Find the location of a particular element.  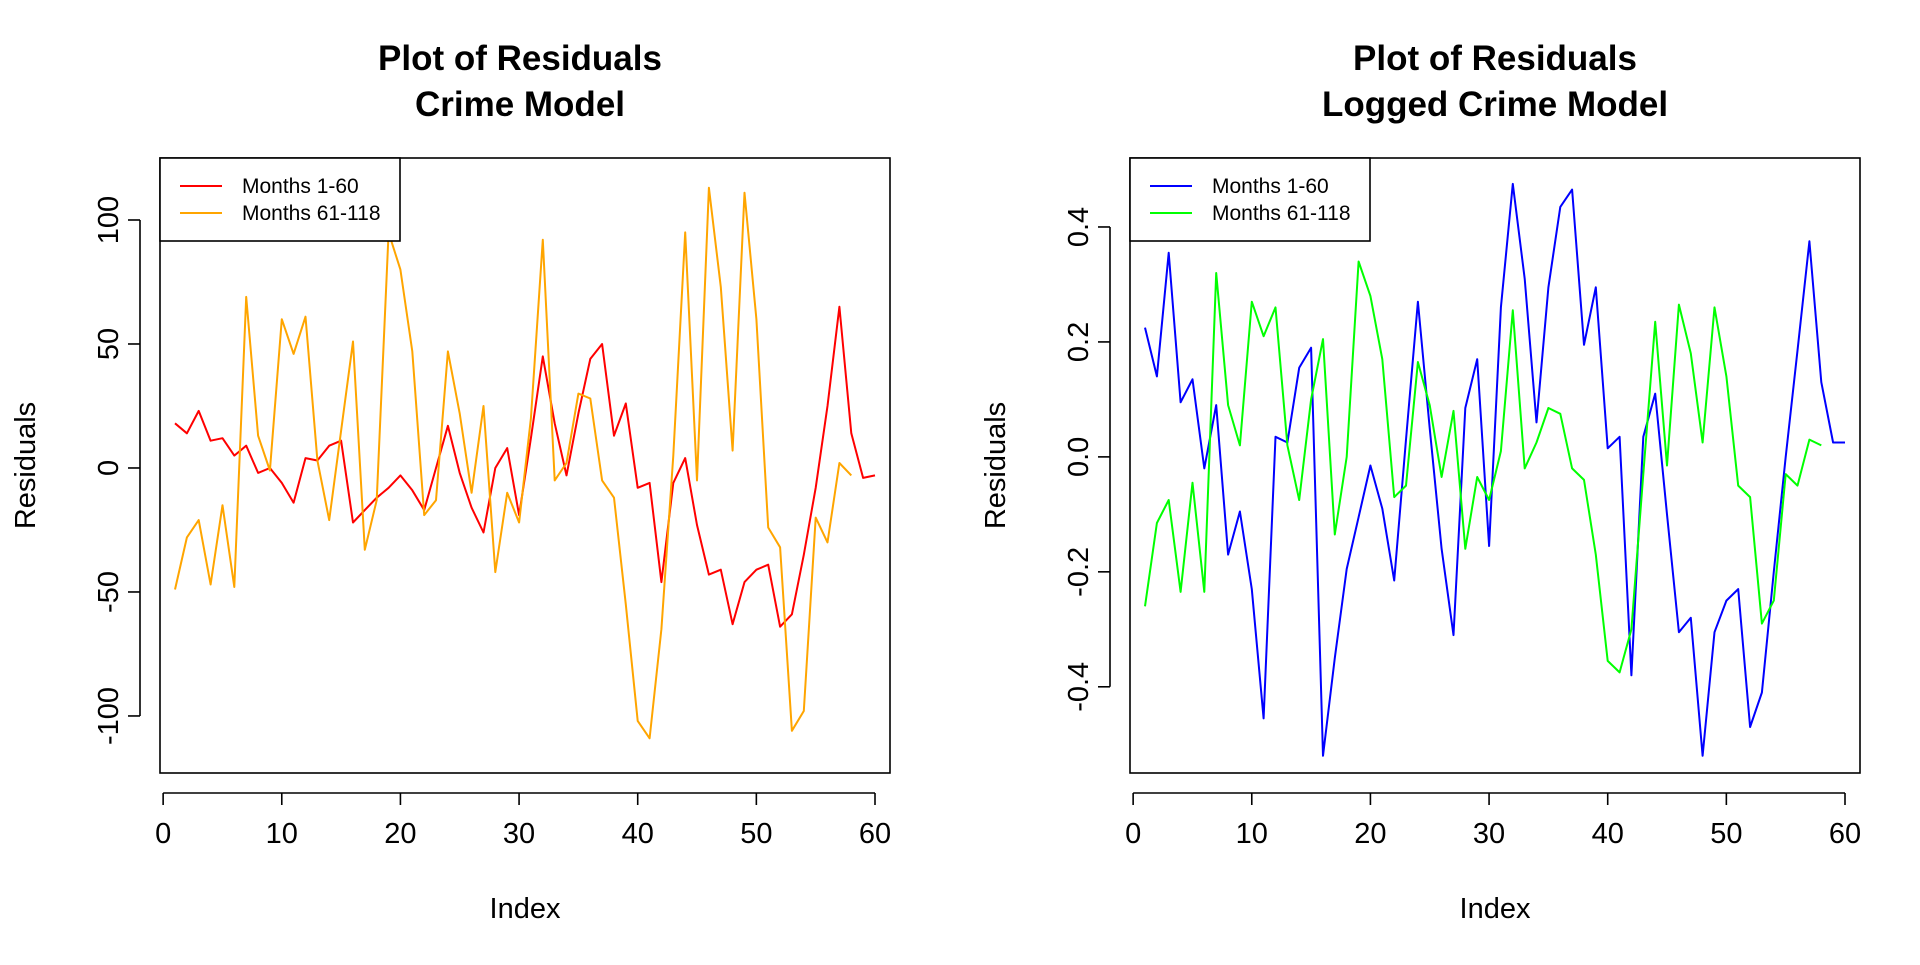

y-tick-label: 0.0 is located at coordinates (1079, 457).